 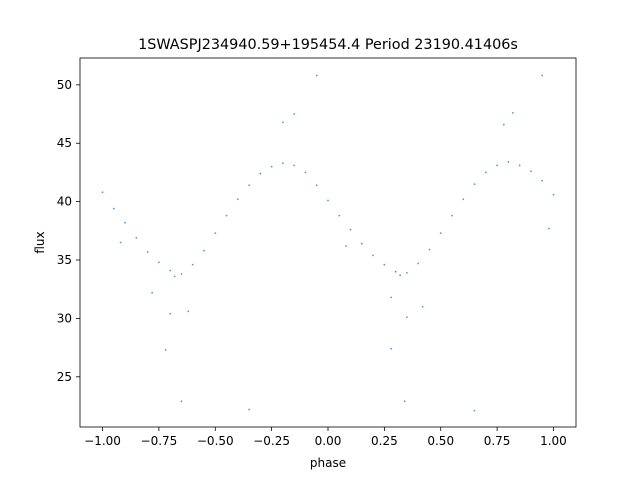 I want to click on y-tick-label: 45, so click(x=64, y=143).